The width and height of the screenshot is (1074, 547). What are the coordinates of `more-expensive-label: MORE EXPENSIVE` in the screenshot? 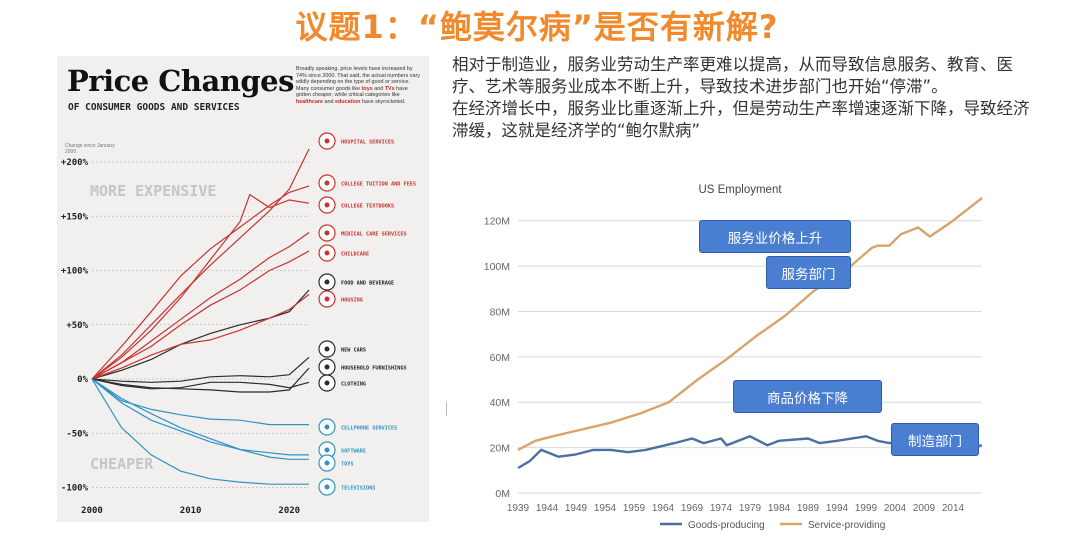 It's located at (153, 191).